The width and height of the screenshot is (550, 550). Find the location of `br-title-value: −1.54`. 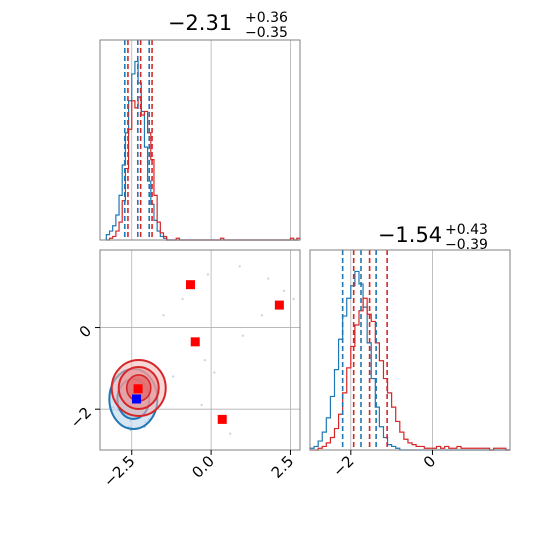

br-title-value: −1.54 is located at coordinates (410, 235).